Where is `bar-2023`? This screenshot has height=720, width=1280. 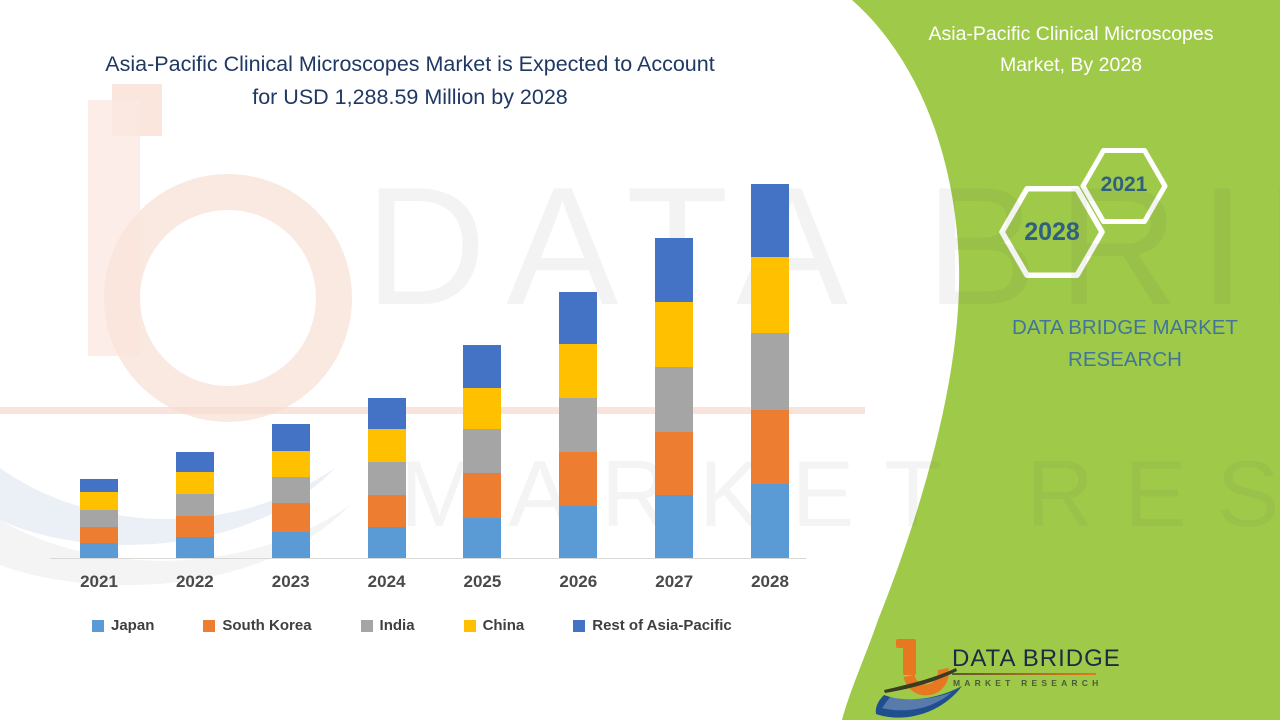 bar-2023 is located at coordinates (290, 491).